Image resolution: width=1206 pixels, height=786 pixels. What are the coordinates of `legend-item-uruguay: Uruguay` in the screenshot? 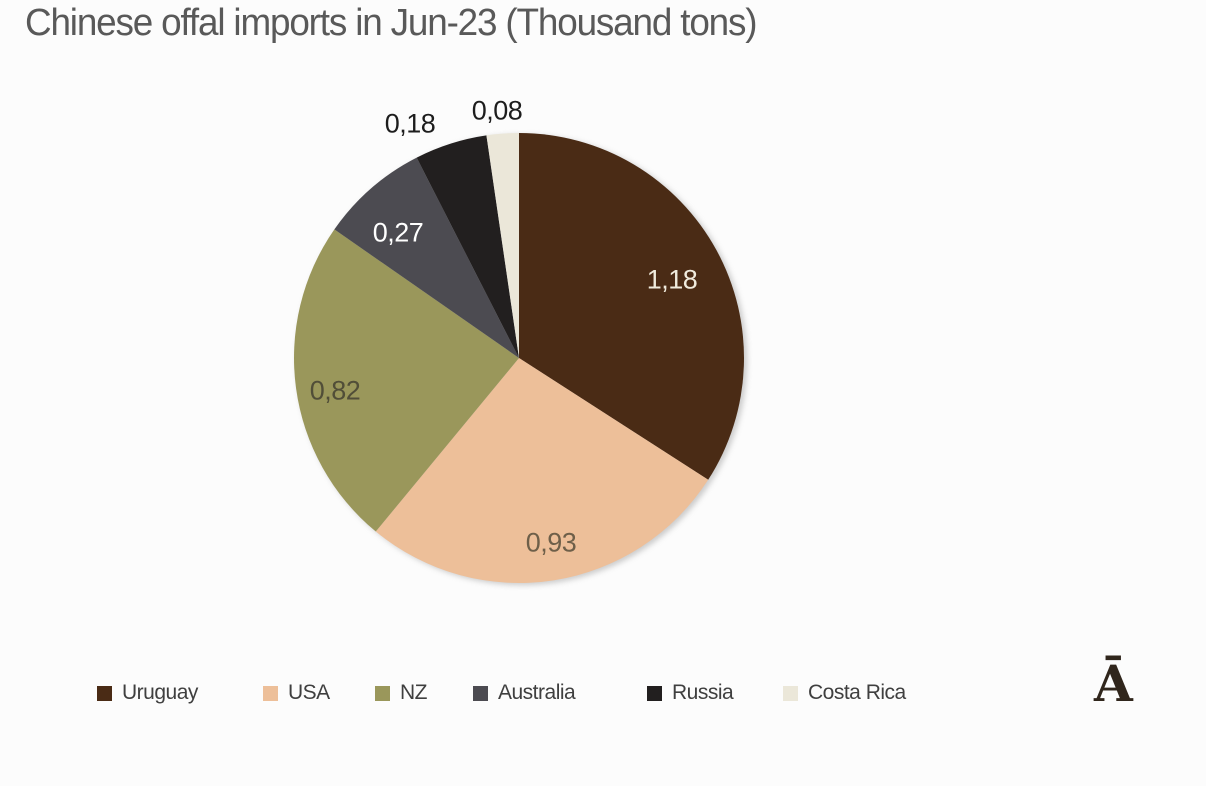 It's located at (147, 693).